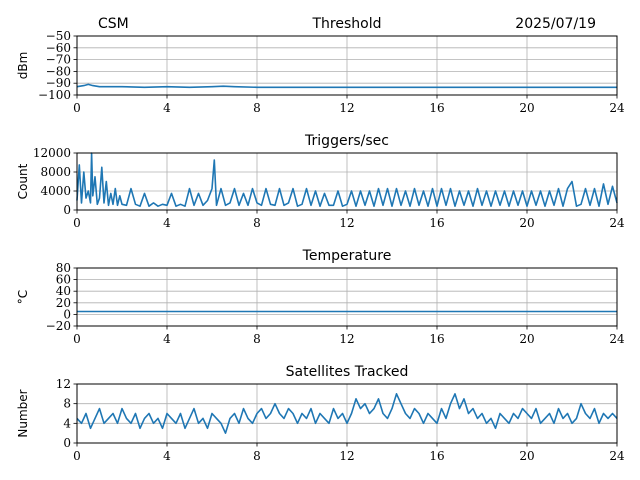  I want to click on y-tick-label: 12, so click(63, 384).